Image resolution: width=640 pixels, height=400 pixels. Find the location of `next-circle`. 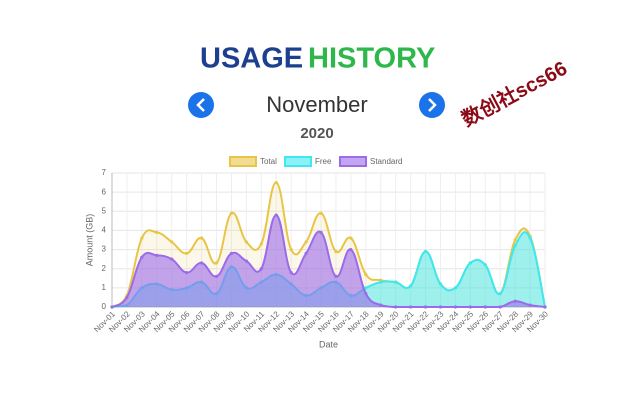

next-circle is located at coordinates (432, 105).